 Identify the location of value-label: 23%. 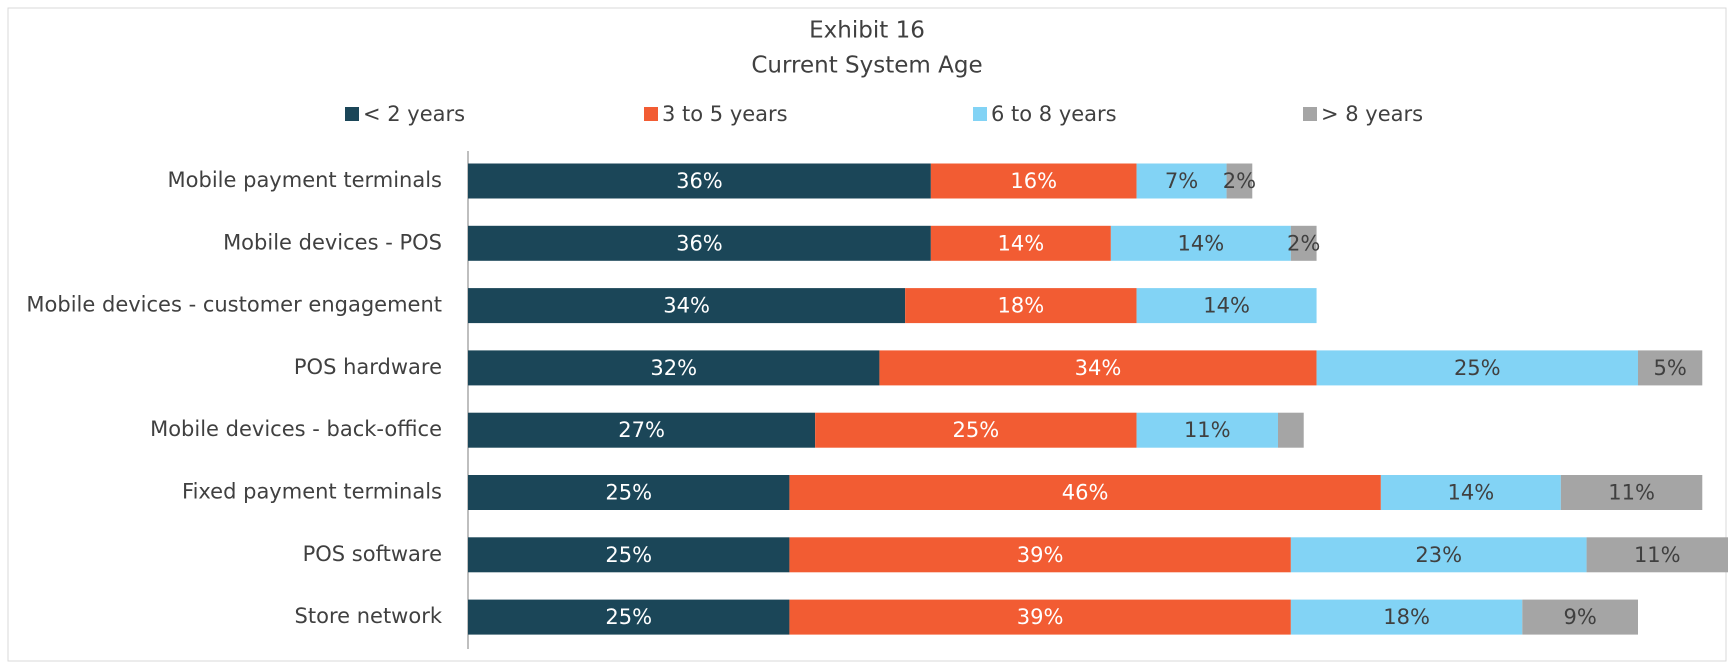
(1438, 555).